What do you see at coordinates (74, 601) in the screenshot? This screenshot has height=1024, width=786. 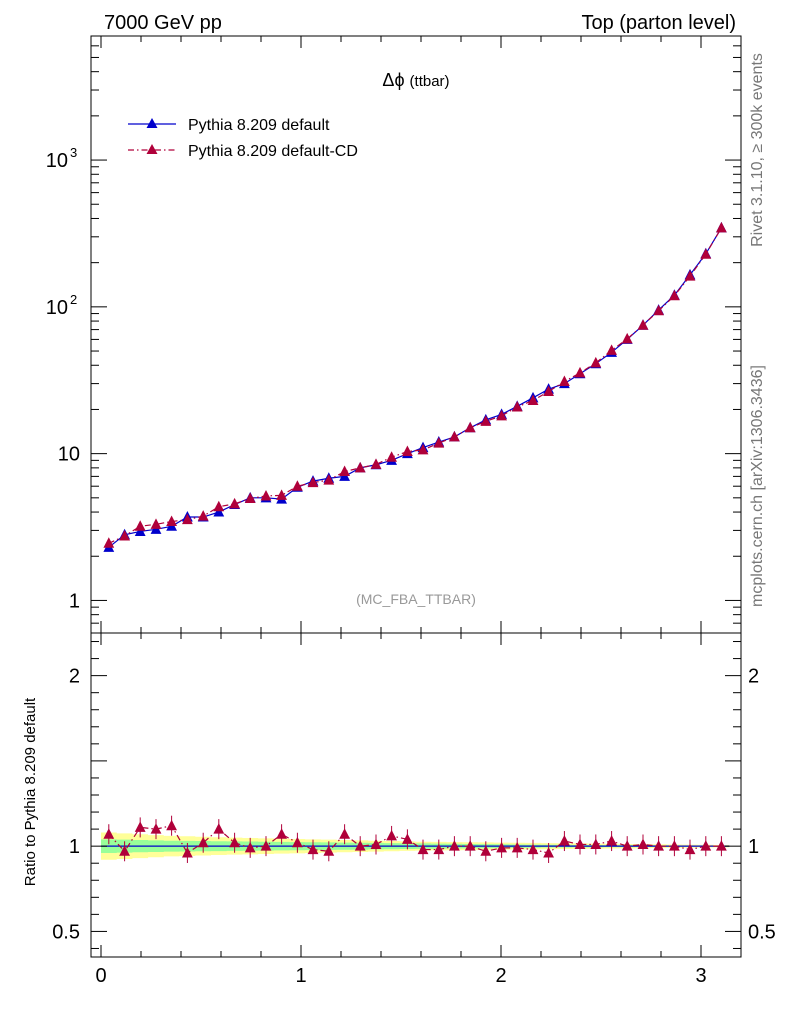 I see `y-tick-label: 1` at bounding box center [74, 601].